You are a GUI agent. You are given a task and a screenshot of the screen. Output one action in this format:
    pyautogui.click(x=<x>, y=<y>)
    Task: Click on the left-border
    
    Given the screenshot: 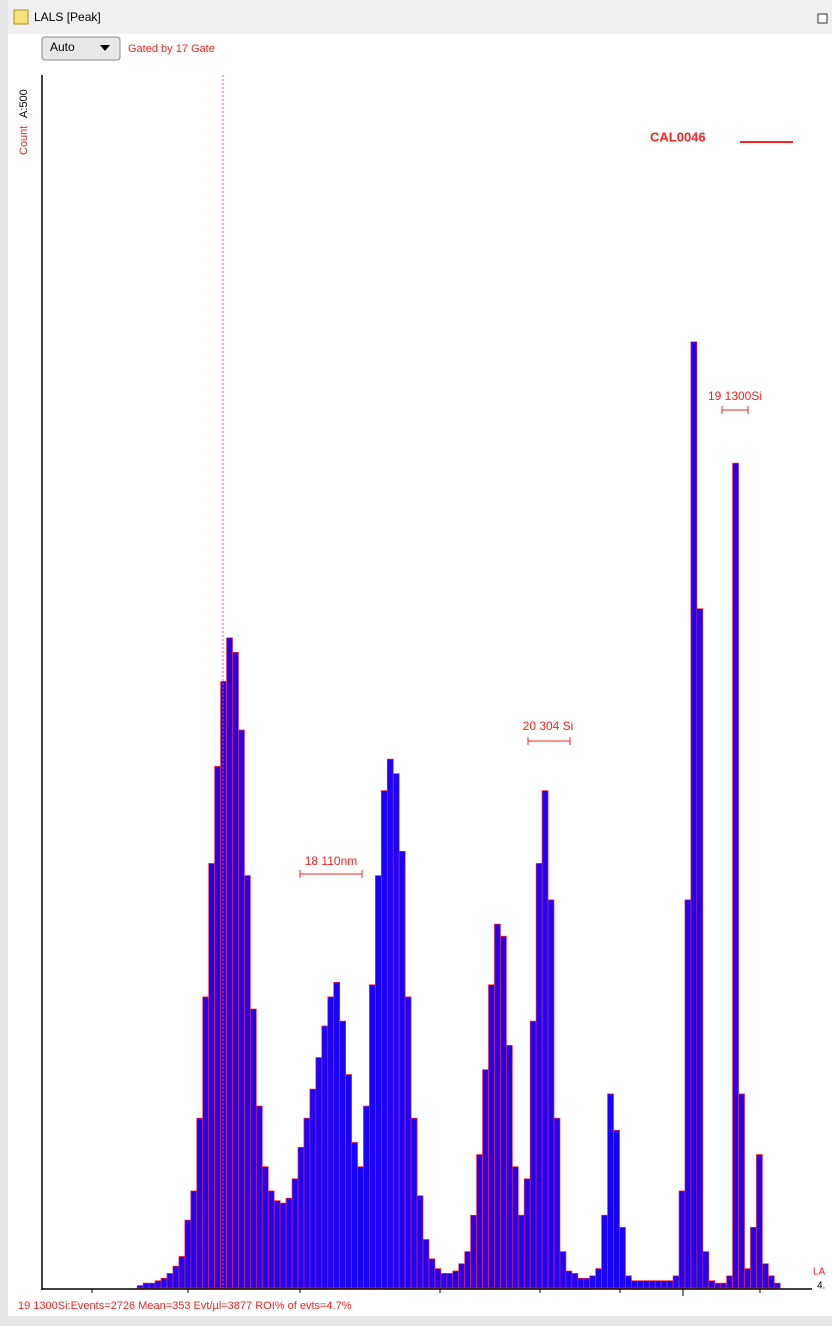 What is the action you would take?
    pyautogui.click(x=4, y=663)
    